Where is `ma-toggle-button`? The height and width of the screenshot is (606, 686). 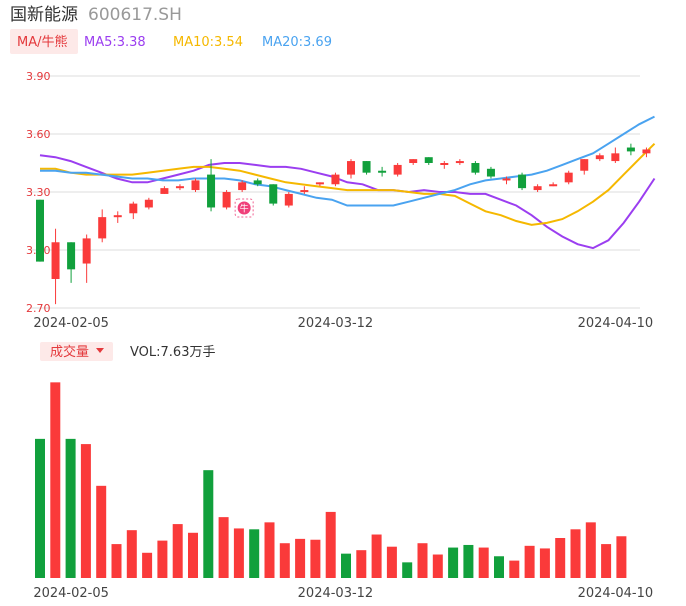 ma-toggle-button is located at coordinates (44, 41).